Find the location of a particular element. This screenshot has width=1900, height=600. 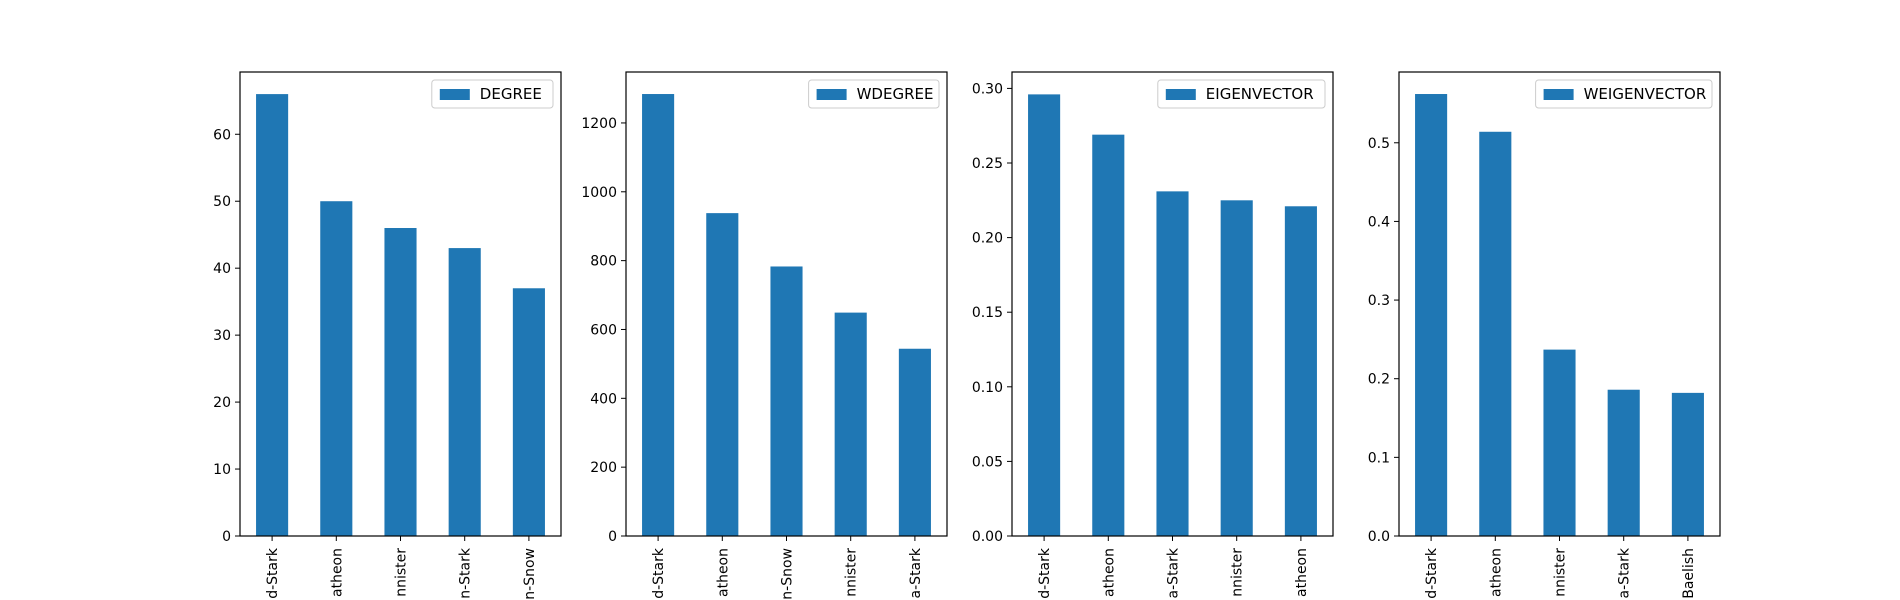

legend: DEGREE is located at coordinates (492, 94).